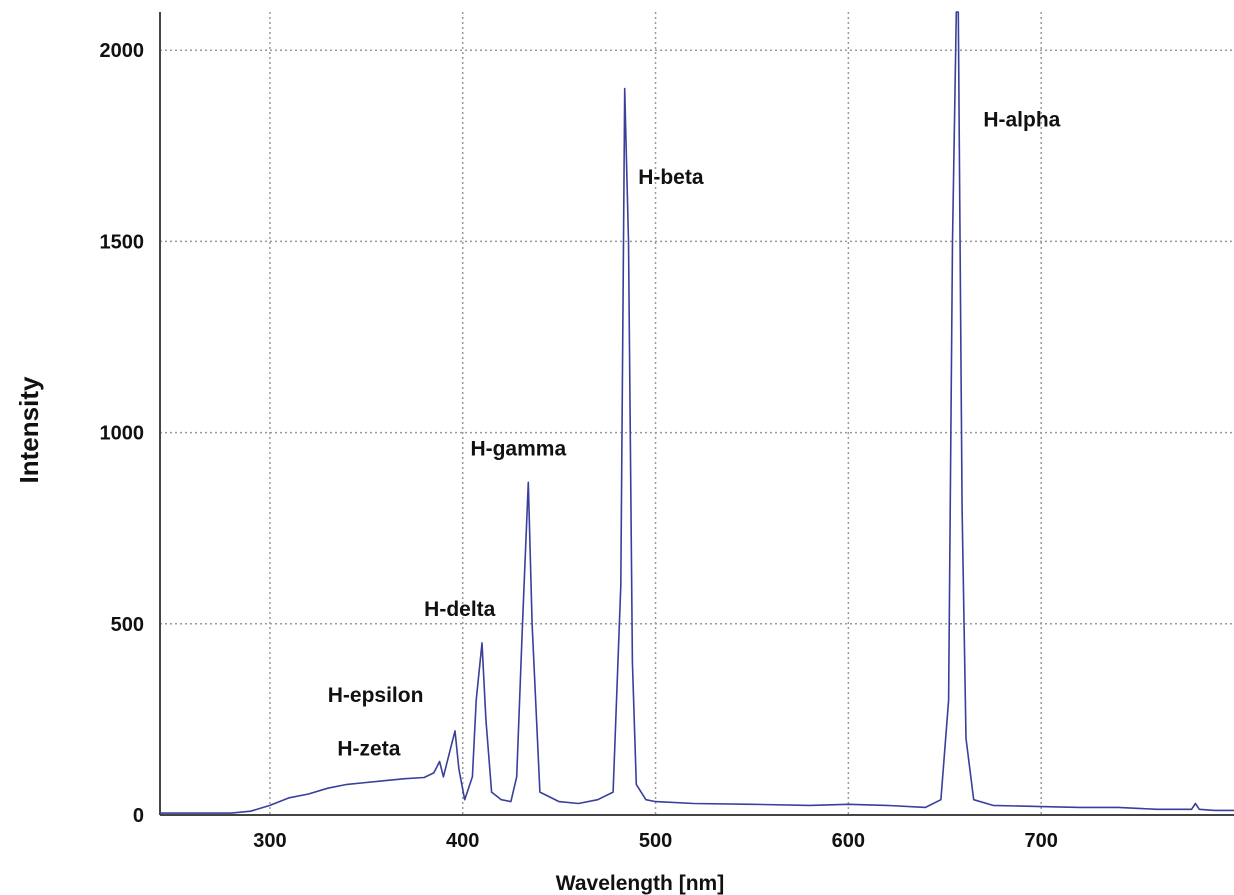 The width and height of the screenshot is (1234, 895). What do you see at coordinates (1021, 120) in the screenshot?
I see `peak-label: H-alpha` at bounding box center [1021, 120].